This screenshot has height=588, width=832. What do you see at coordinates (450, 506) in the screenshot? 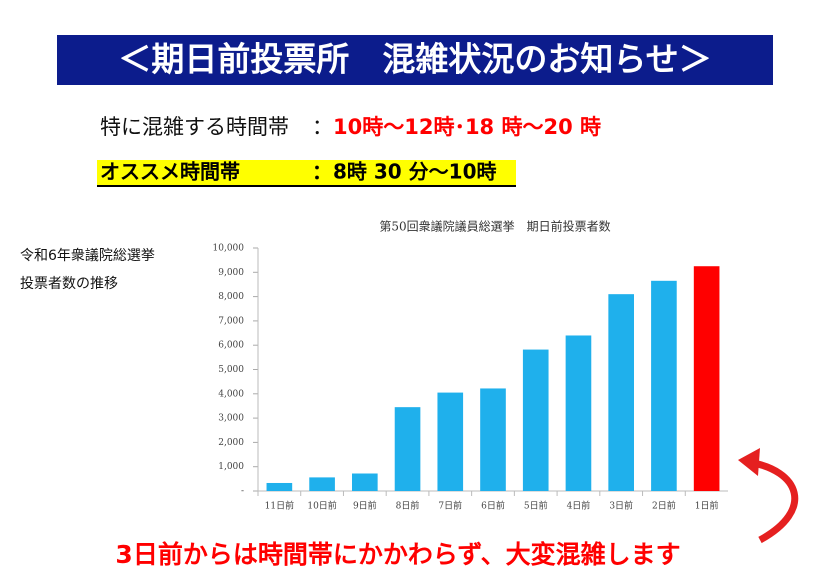
I see `x-tick-label: 7日前` at bounding box center [450, 506].